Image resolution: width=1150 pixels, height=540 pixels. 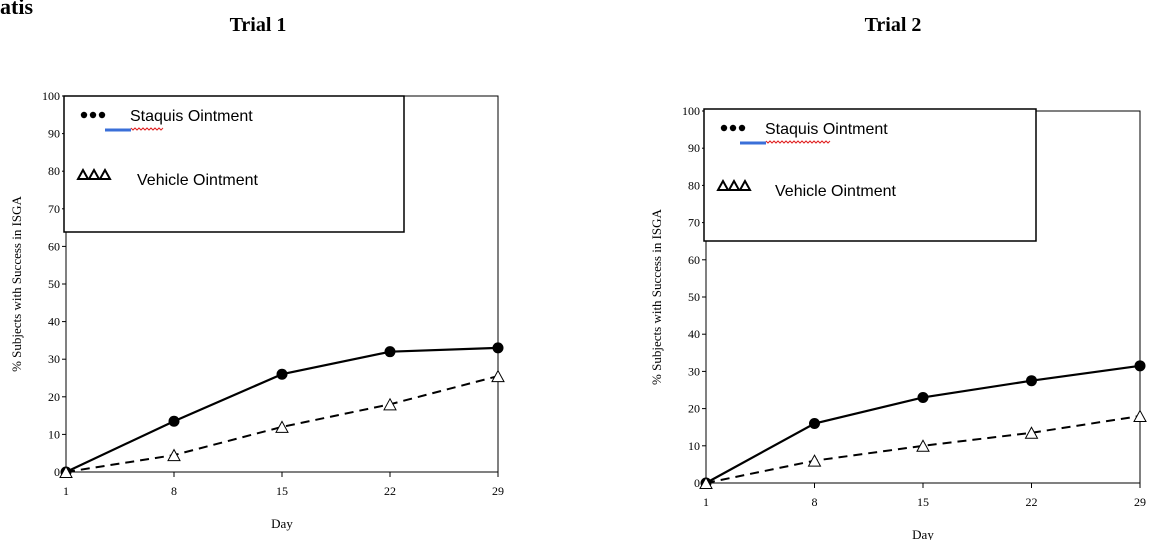 What do you see at coordinates (893, 25) in the screenshot?
I see `chart-title-trial-2: Trial 2` at bounding box center [893, 25].